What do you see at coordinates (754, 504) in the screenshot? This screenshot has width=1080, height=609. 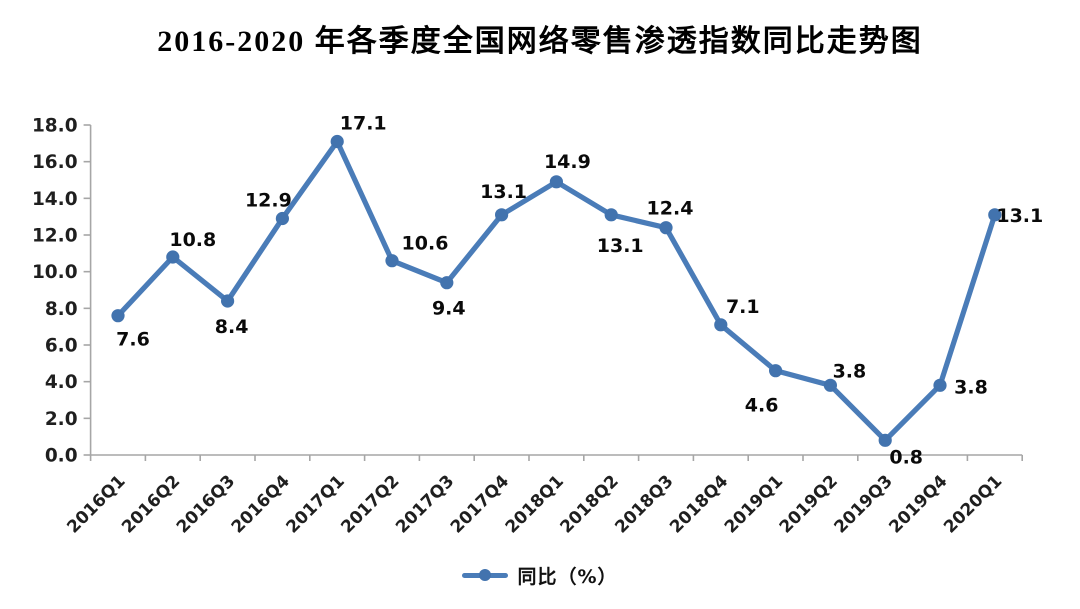 I see `x-axis-tick-label: 2019Q1` at bounding box center [754, 504].